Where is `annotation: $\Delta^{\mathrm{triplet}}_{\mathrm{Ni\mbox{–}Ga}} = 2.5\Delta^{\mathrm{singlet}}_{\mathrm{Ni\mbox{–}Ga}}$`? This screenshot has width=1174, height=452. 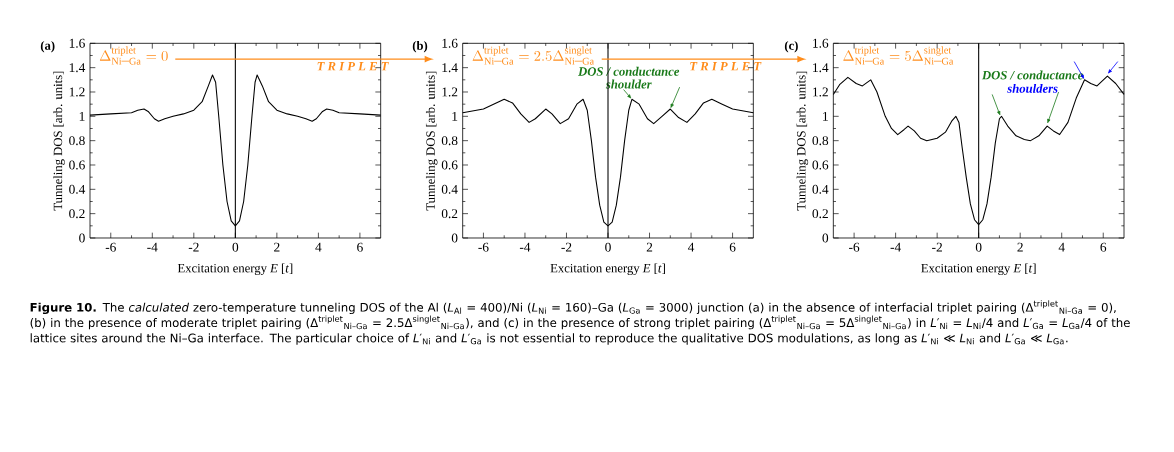
annotation: $\Delta^{\mathrm{triplet}}_{\mathrm{Ni\mbox{–}Ga}} = 2.5\Delta^{\mathrm{singlet}}_{\mathrm{Ni\mbox{–}Ga}}$ is located at coordinates (533, 55).